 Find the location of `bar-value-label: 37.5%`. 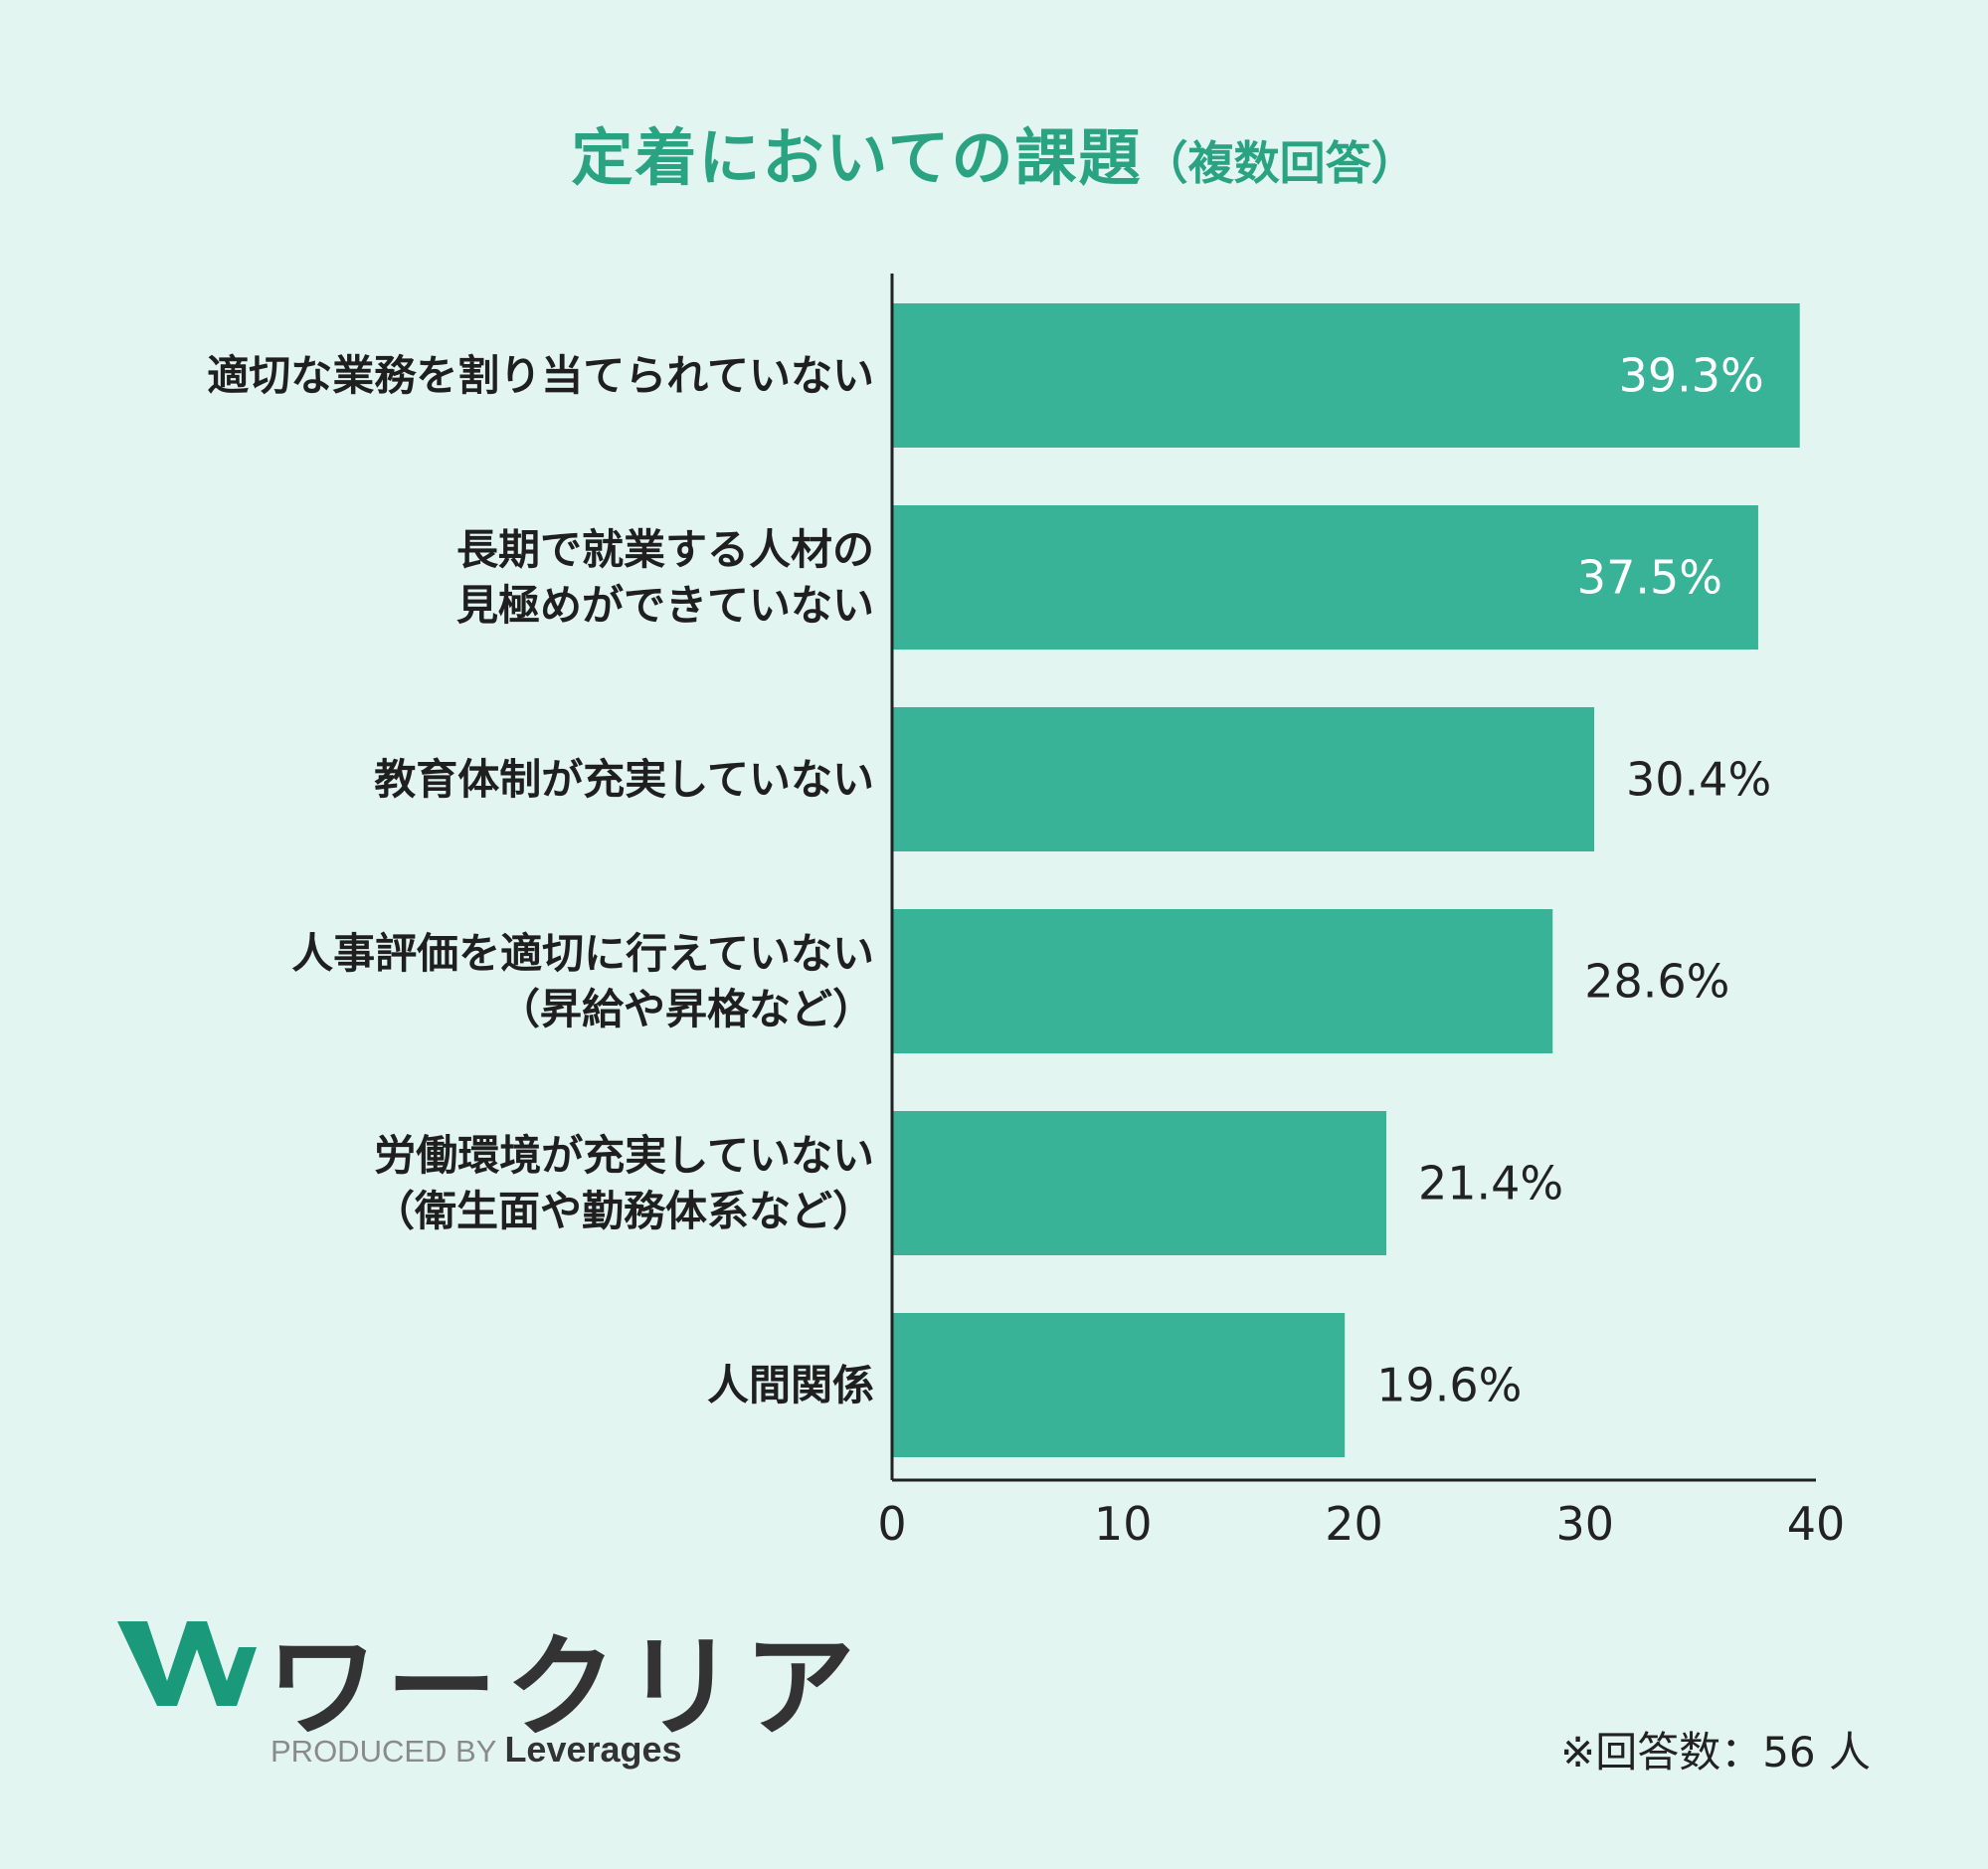

bar-value-label: 37.5% is located at coordinates (1649, 578).